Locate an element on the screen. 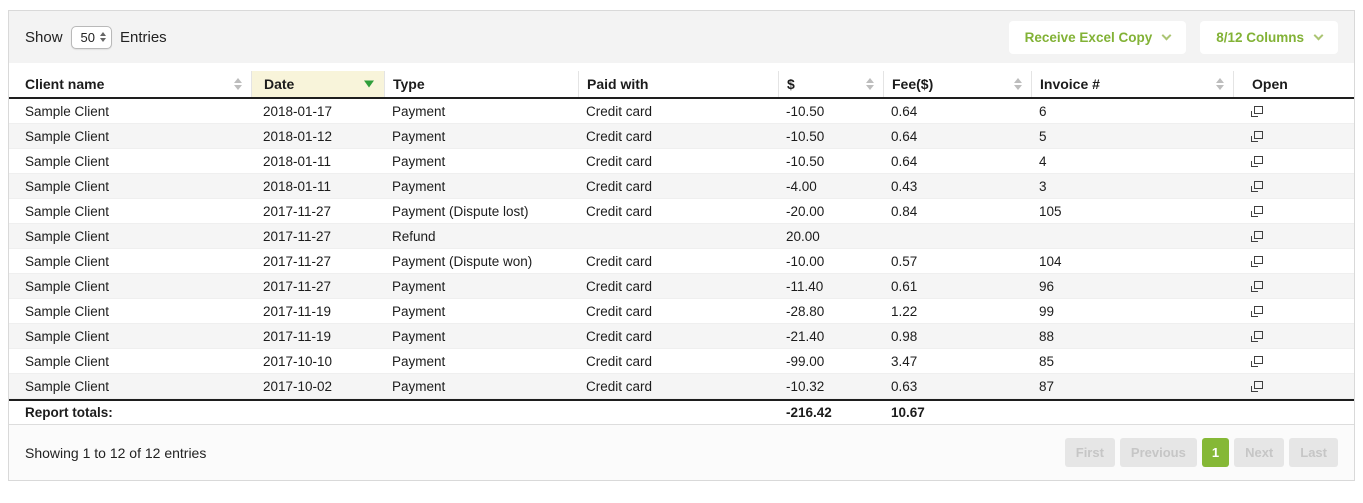  column-header-paid-with: Paid with is located at coordinates (678, 84).